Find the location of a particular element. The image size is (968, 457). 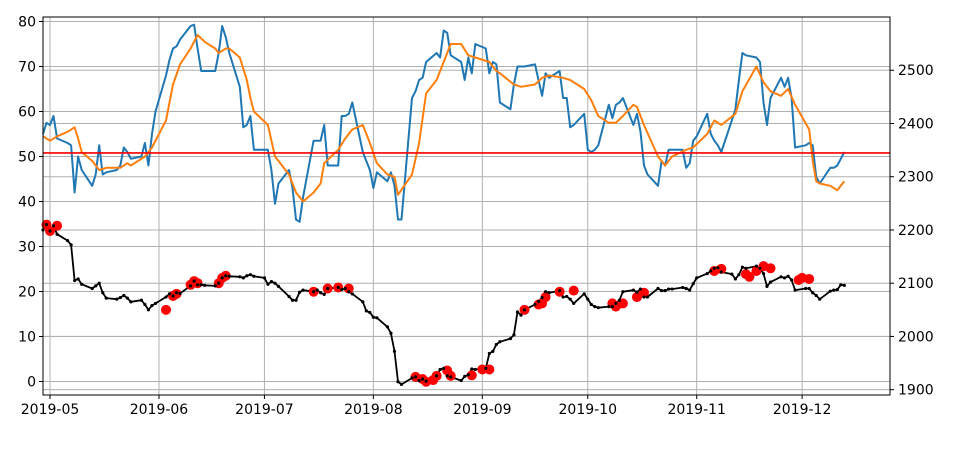

x-tick-label: 2019-11 is located at coordinates (696, 410).